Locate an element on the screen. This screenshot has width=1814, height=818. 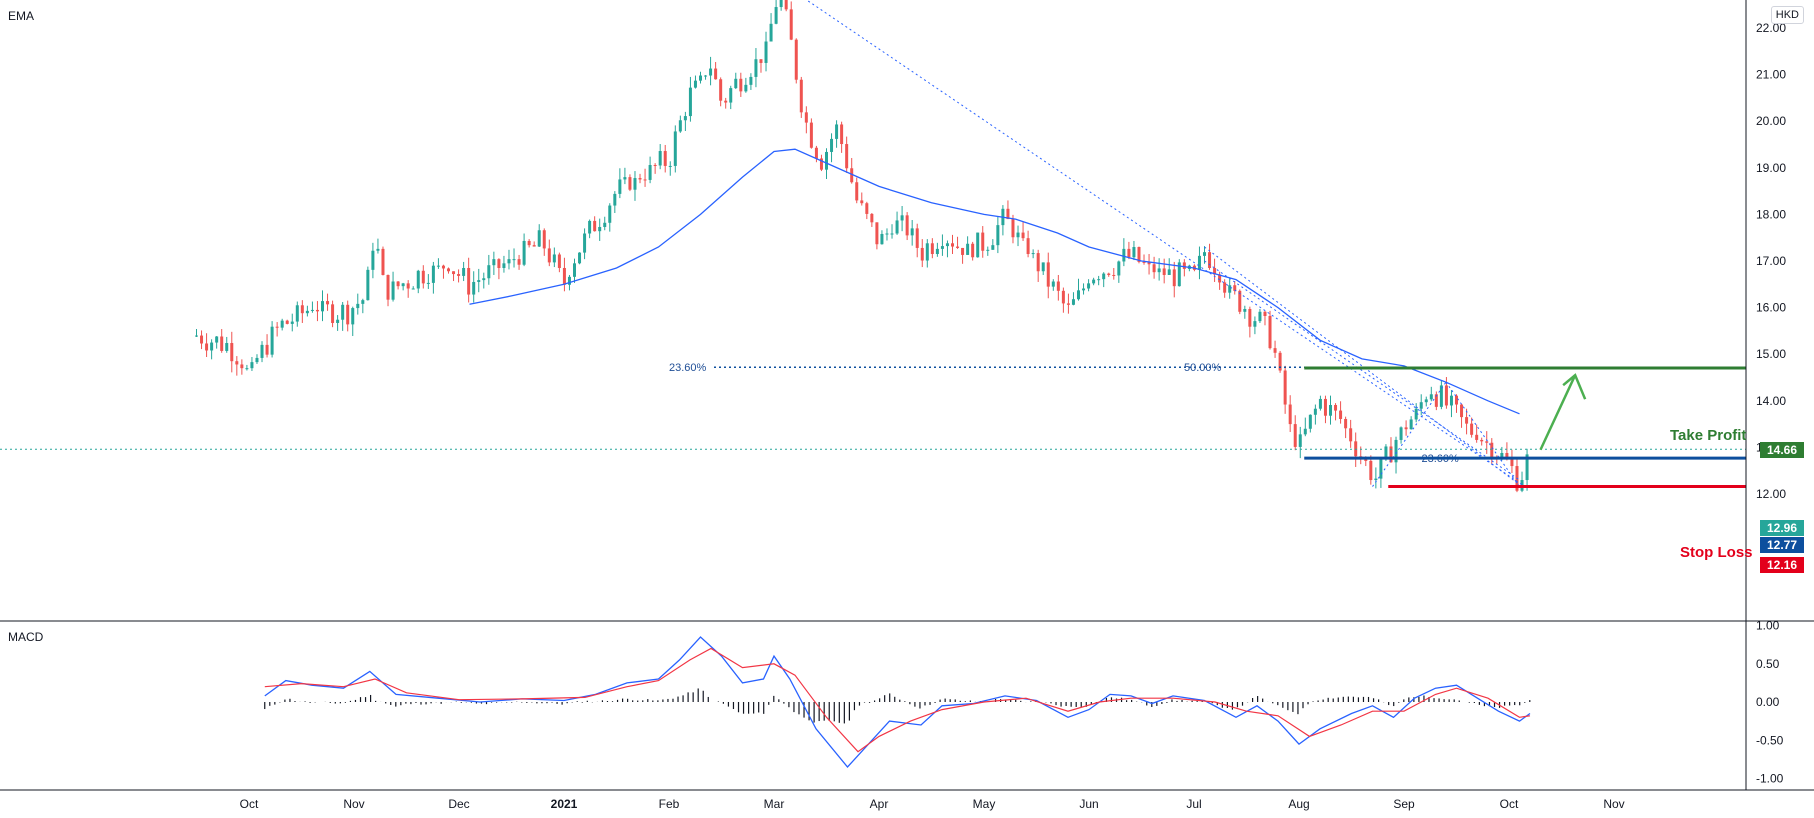
currency-button: HKD is located at coordinates (1787, 15).